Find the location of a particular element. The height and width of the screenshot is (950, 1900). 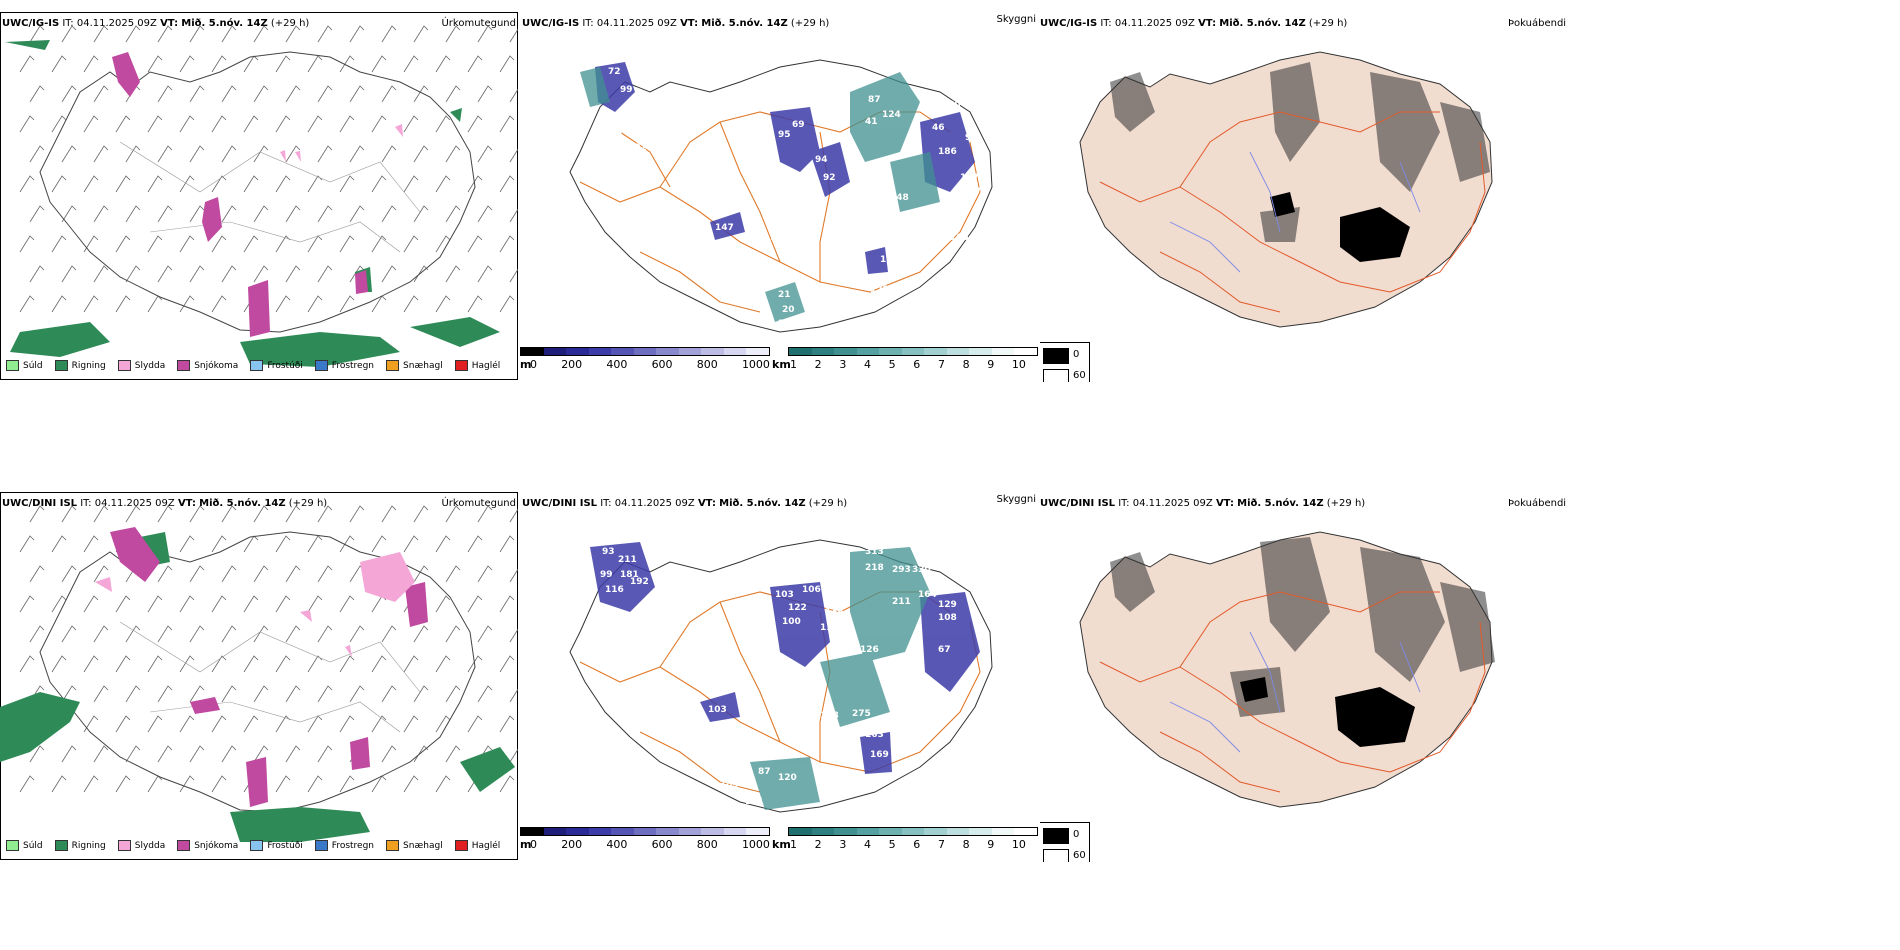

vis-value: 163 is located at coordinates (889, 260).